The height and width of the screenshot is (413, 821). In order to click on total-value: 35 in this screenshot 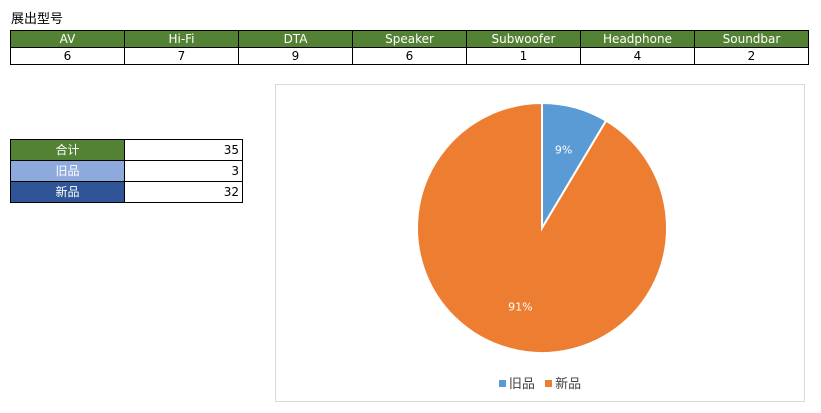, I will do `click(183, 150)`.